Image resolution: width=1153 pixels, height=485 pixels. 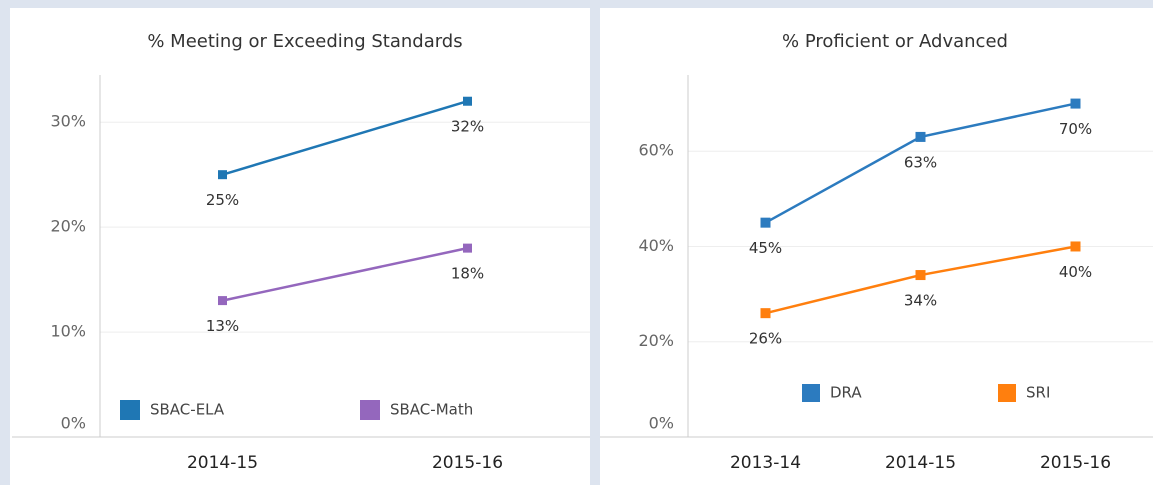 I want to click on legend-label: DRA, so click(x=846, y=393).